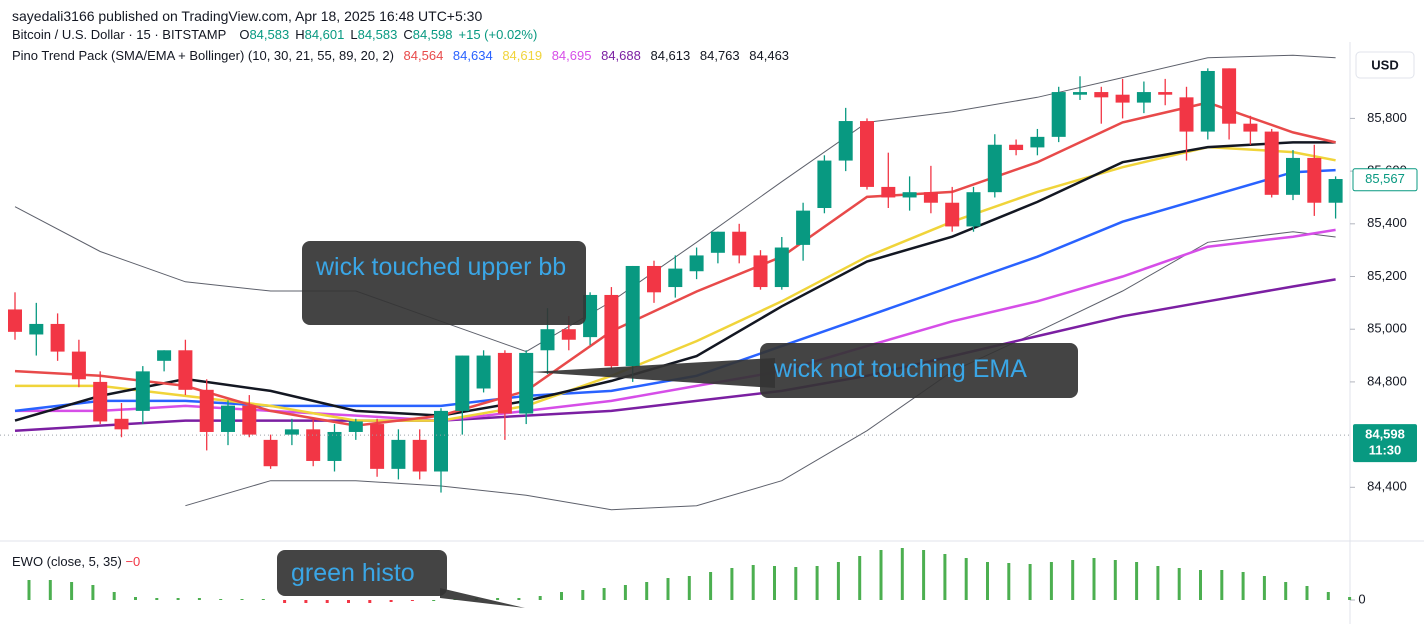  Describe the element at coordinates (1385, 65) in the screenshot. I see `currency-box` at that location.